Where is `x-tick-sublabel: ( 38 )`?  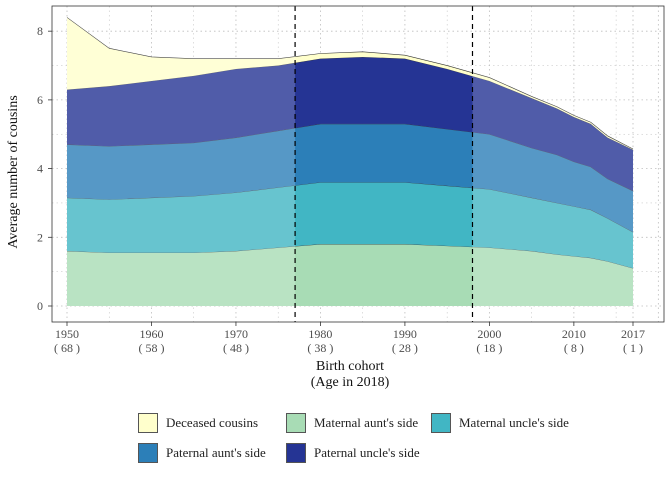 x-tick-sublabel: ( 38 ) is located at coordinates (320, 348).